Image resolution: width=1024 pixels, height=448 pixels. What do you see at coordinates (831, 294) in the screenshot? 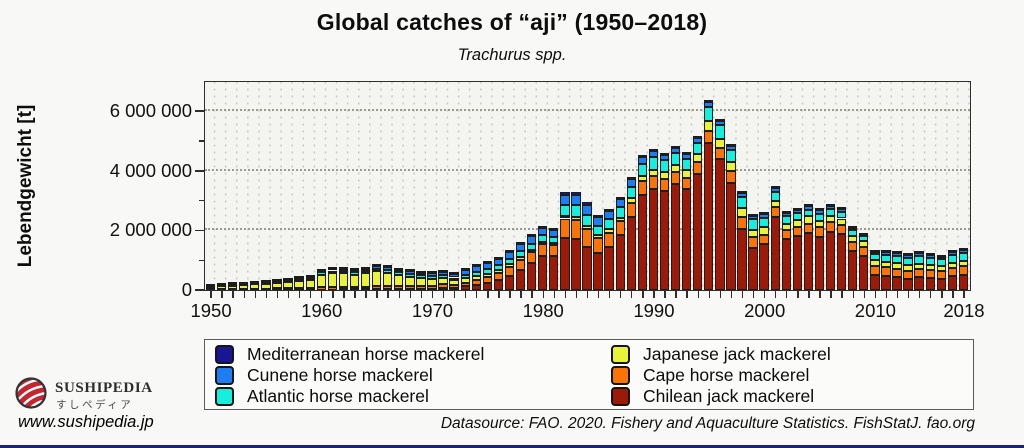
I see `x-tick-2006` at bounding box center [831, 294].